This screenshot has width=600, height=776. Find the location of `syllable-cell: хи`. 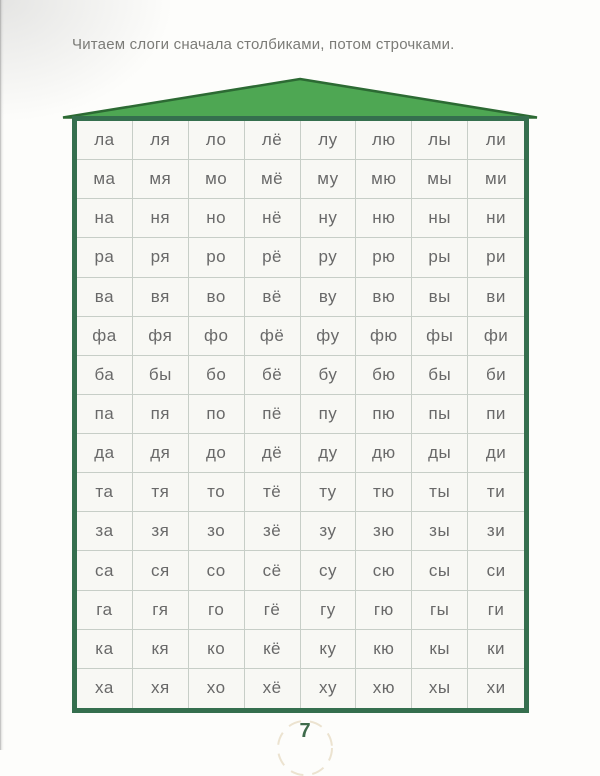

syllable-cell: хи is located at coordinates (496, 688).